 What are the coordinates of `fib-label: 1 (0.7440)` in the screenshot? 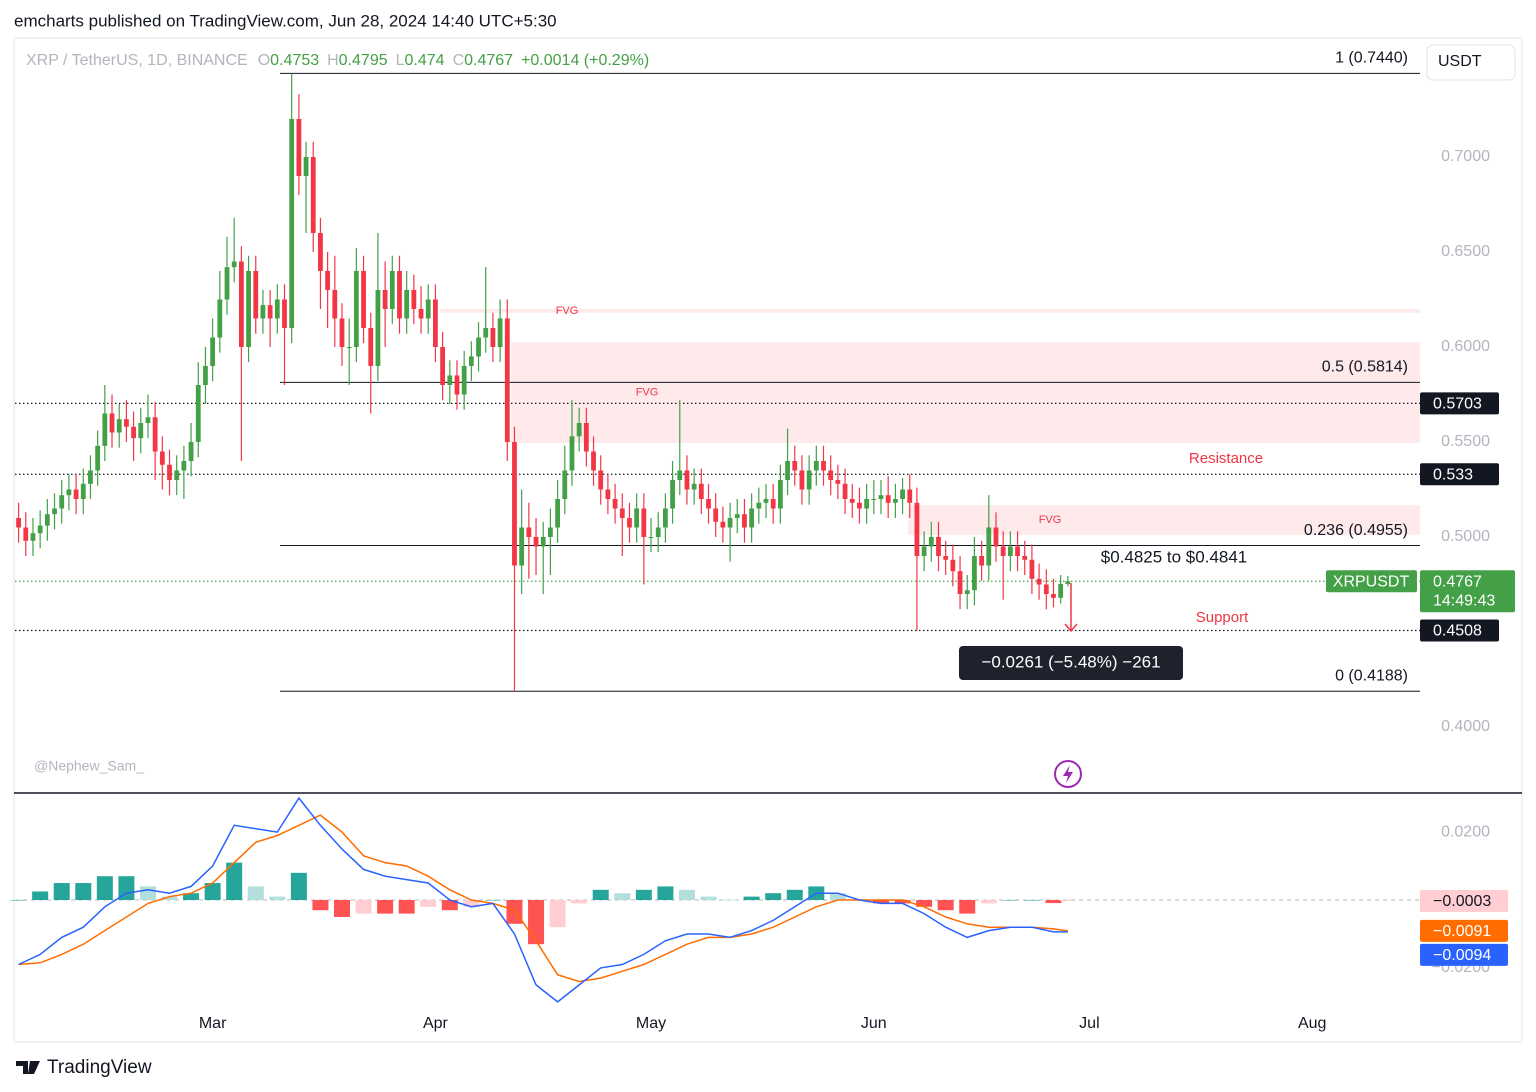 It's located at (1371, 58).